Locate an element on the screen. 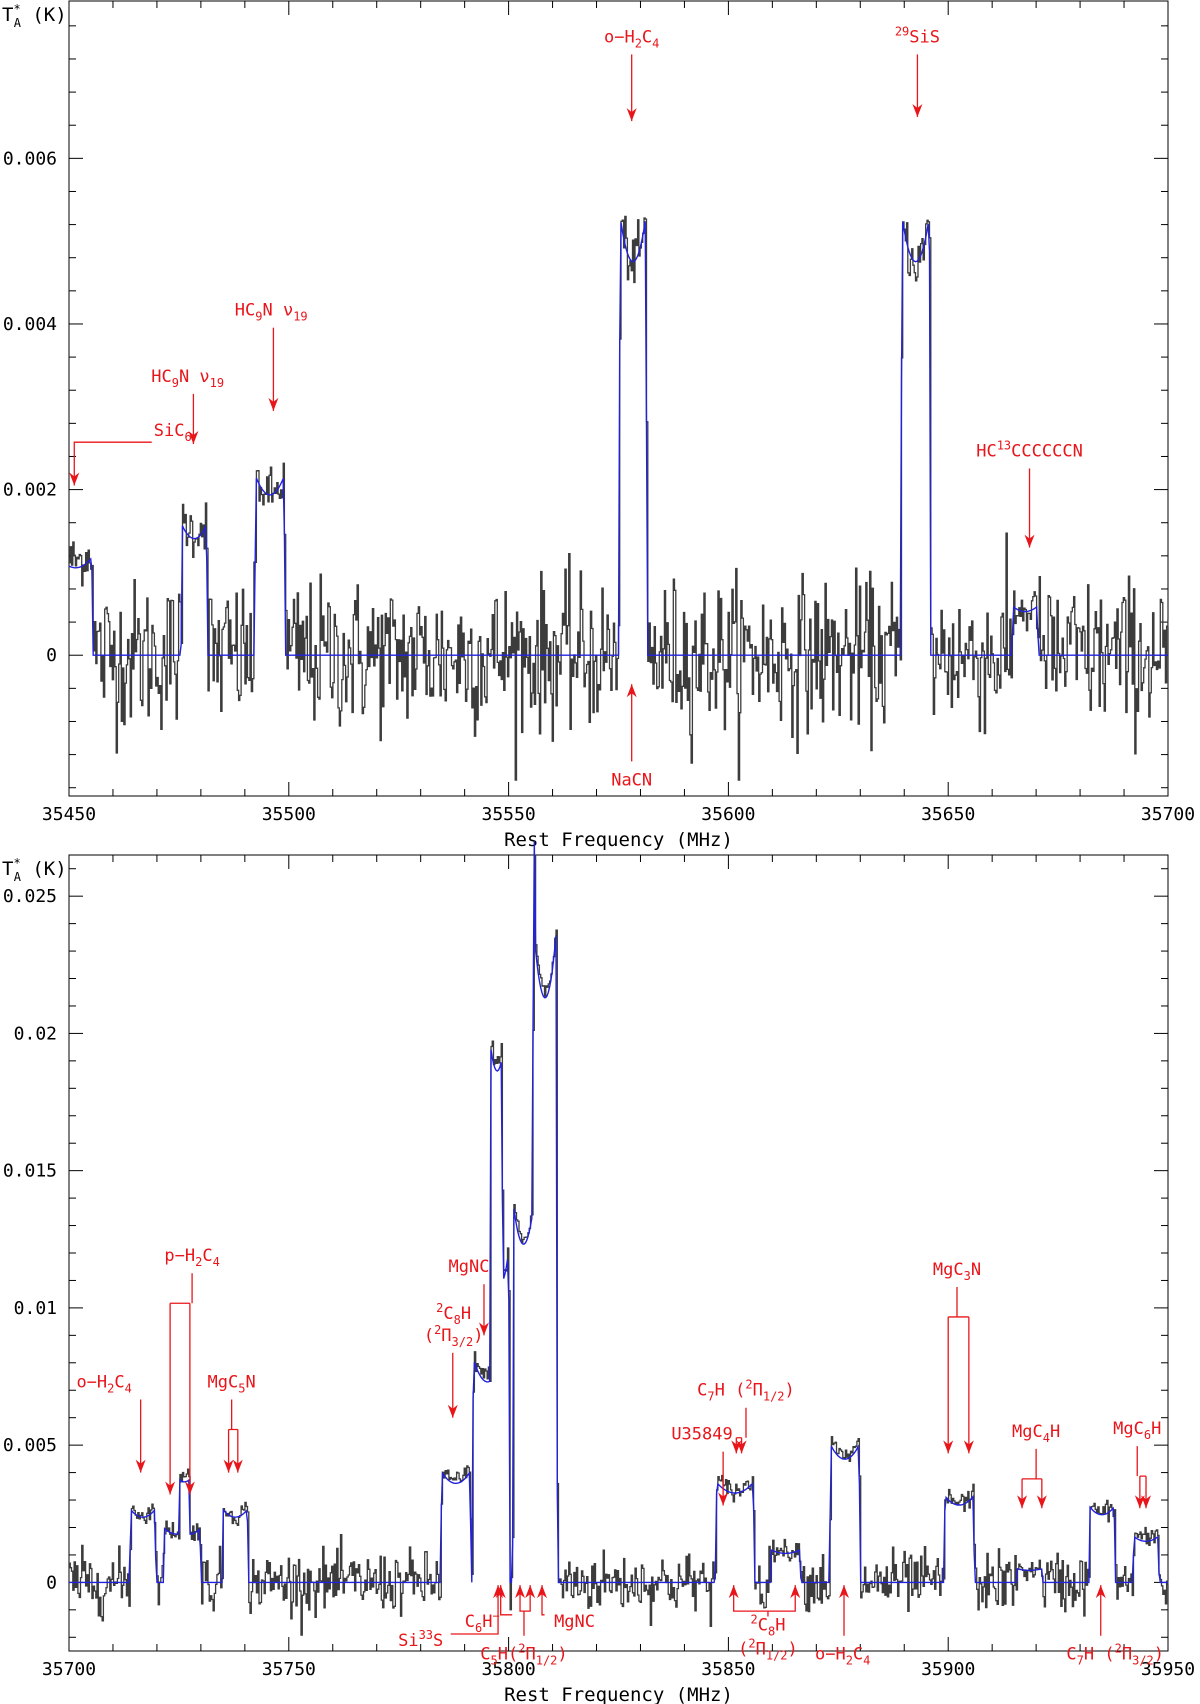 The image size is (1200, 1704). line-annotation: C6H− is located at coordinates (489, 1610).